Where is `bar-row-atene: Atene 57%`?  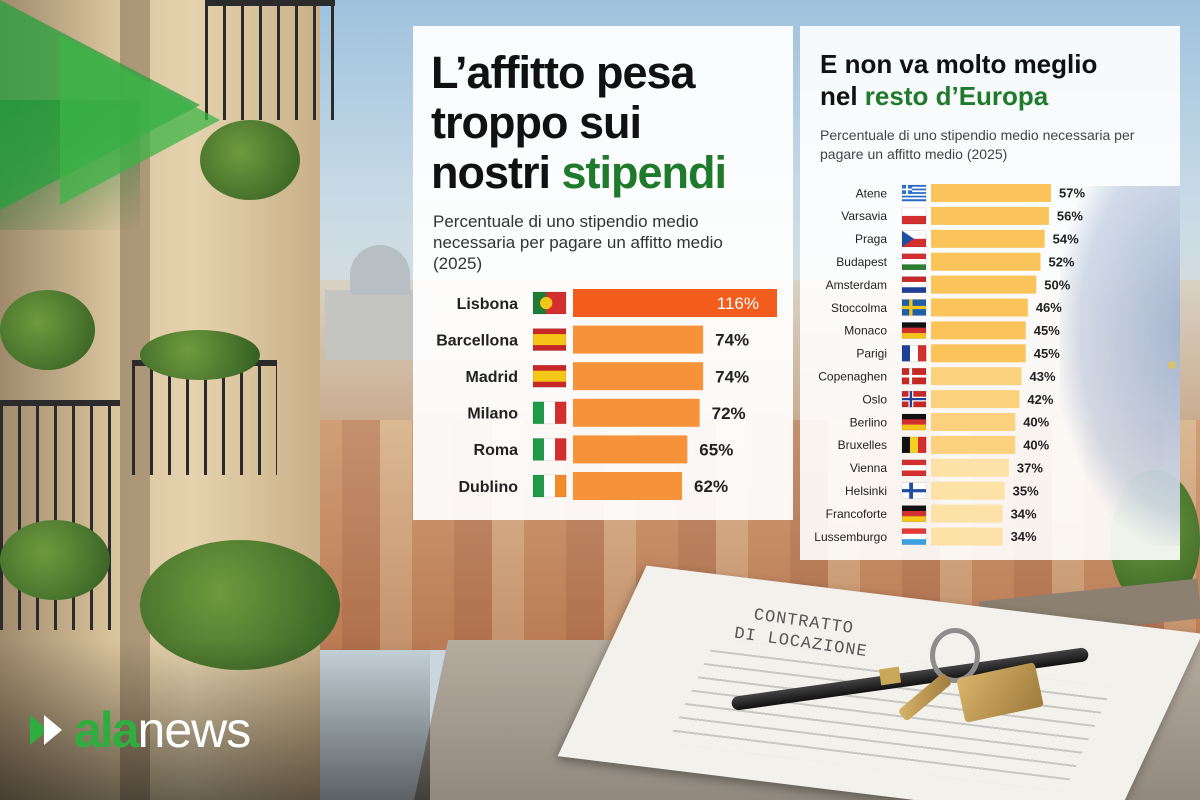
bar-row-atene: Atene 57% is located at coordinates (970, 193).